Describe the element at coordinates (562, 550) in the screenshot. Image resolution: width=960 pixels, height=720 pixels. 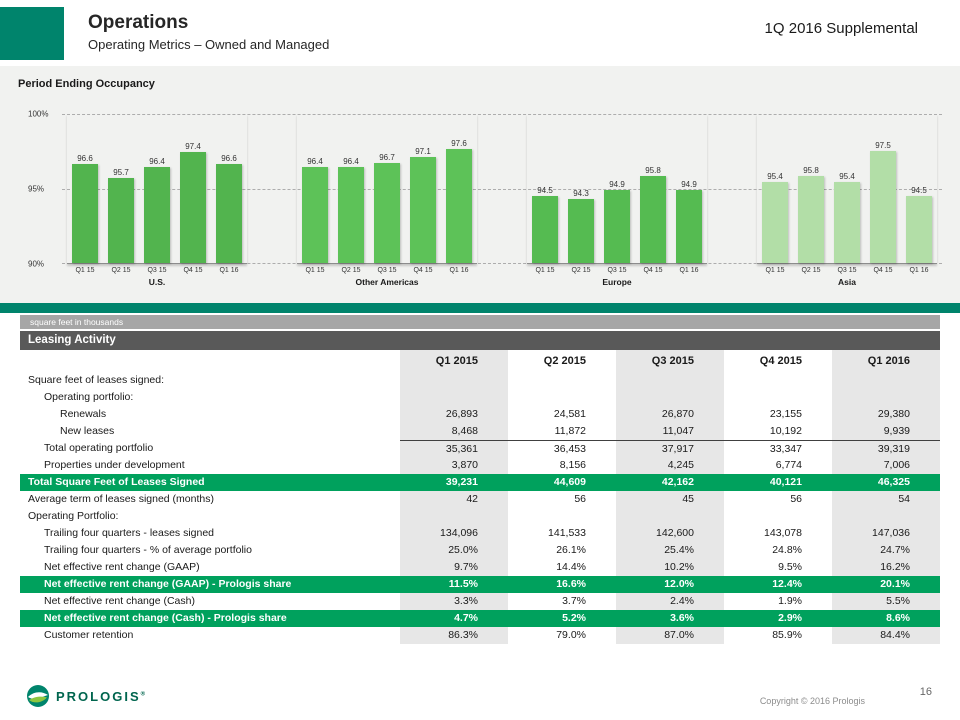
I see `table-cell: 26.1%` at that location.